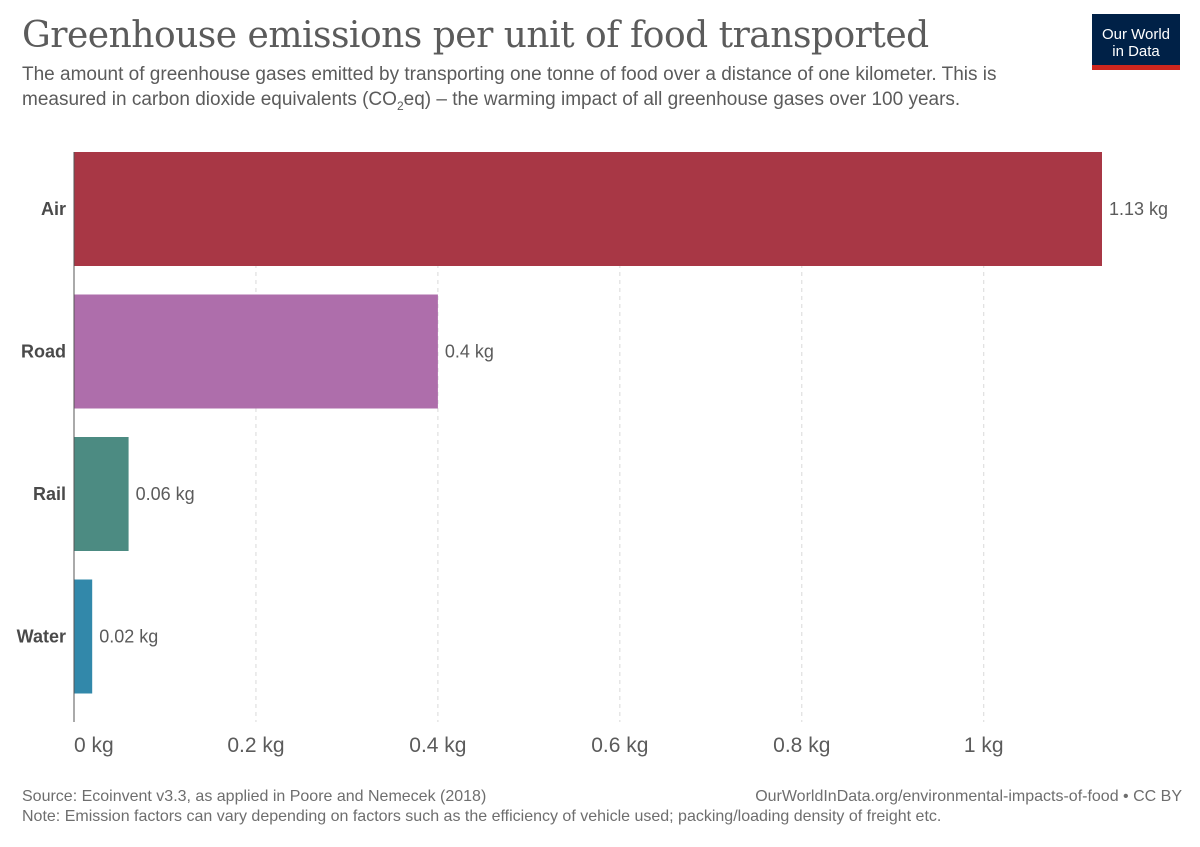  Describe the element at coordinates (801, 745) in the screenshot. I see `x-tick-label: 0.8 kg` at that location.